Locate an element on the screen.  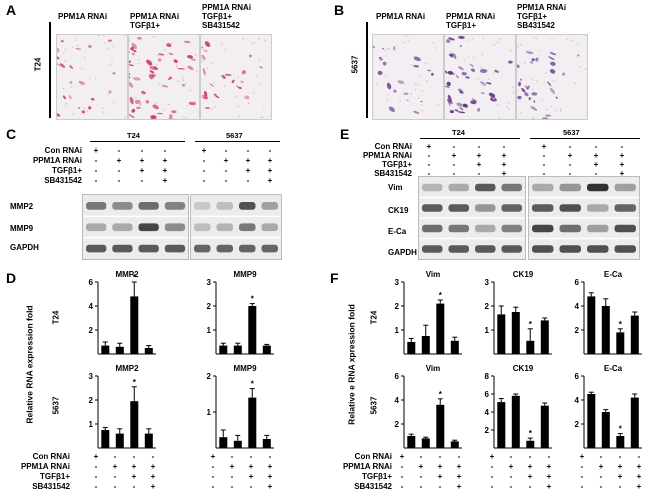
panel-b-col1: PPM1A RNAi is located at coordinates (401, 16).